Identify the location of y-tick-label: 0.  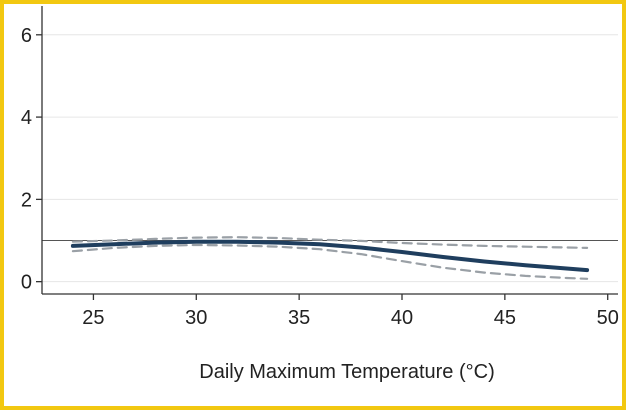
(26, 283).